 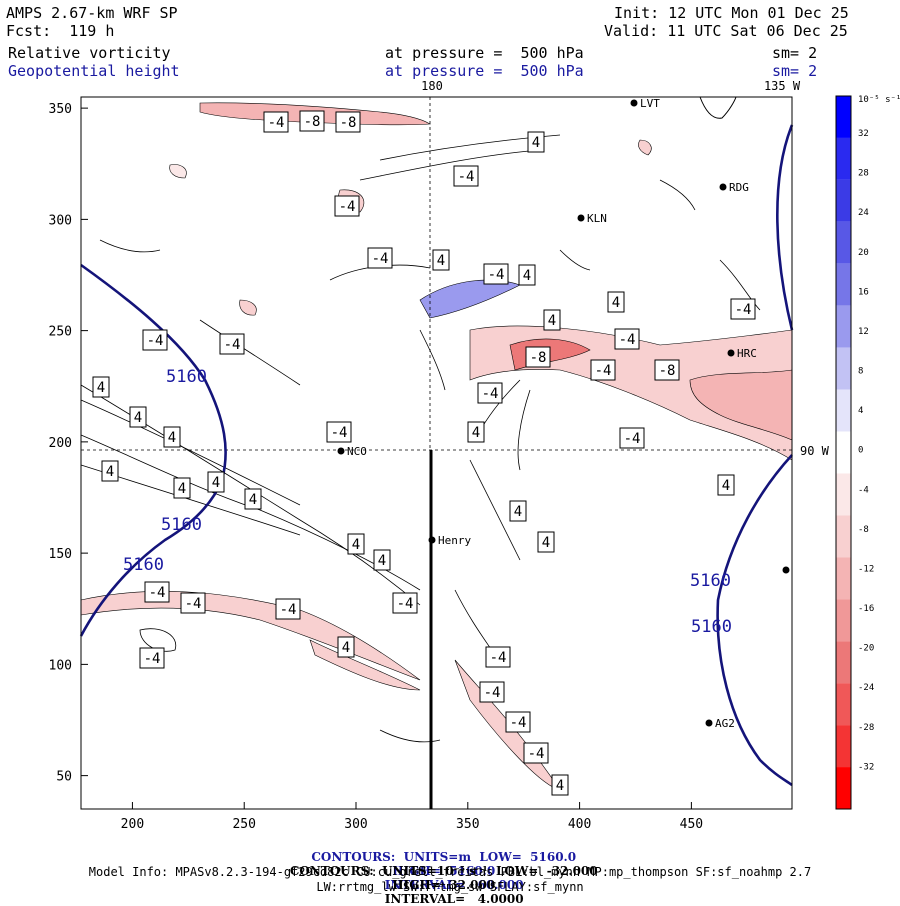 What do you see at coordinates (60, 220) in the screenshot?
I see `y-tick-label: 300` at bounding box center [60, 220].